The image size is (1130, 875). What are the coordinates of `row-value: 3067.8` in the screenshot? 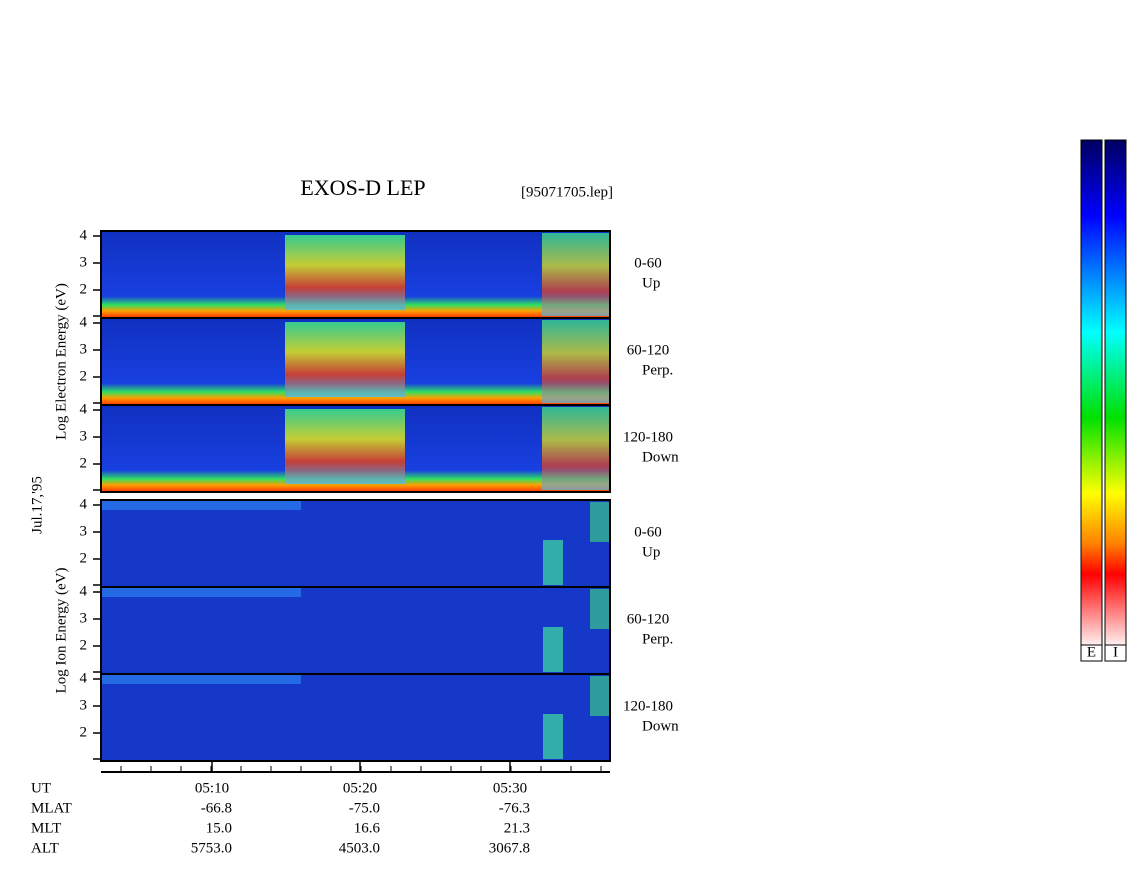 It's located at (509, 848).